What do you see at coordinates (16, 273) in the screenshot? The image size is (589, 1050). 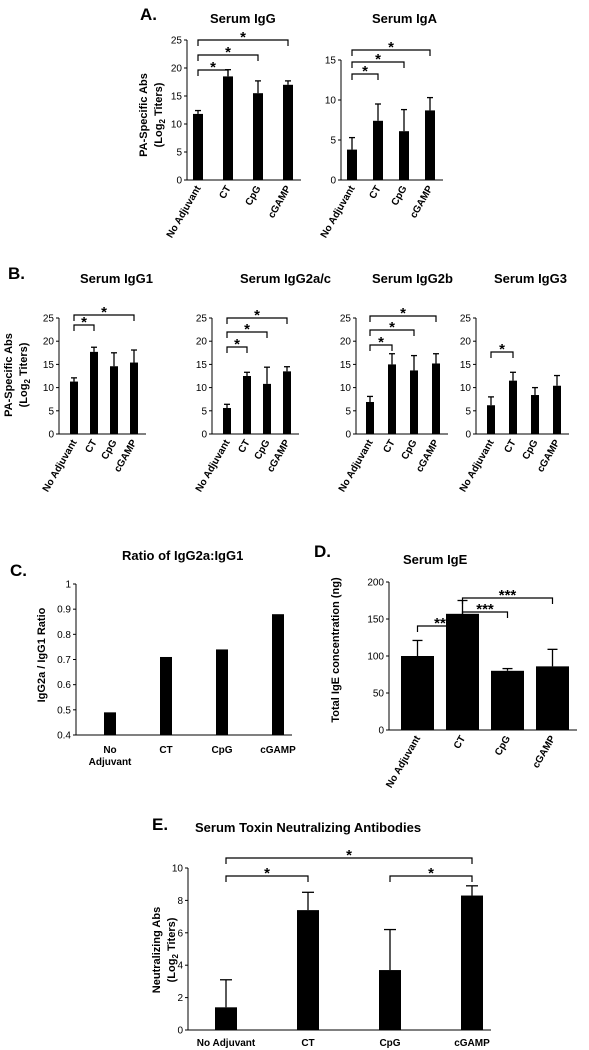 I see `panel-letter-b: B.` at bounding box center [16, 273].